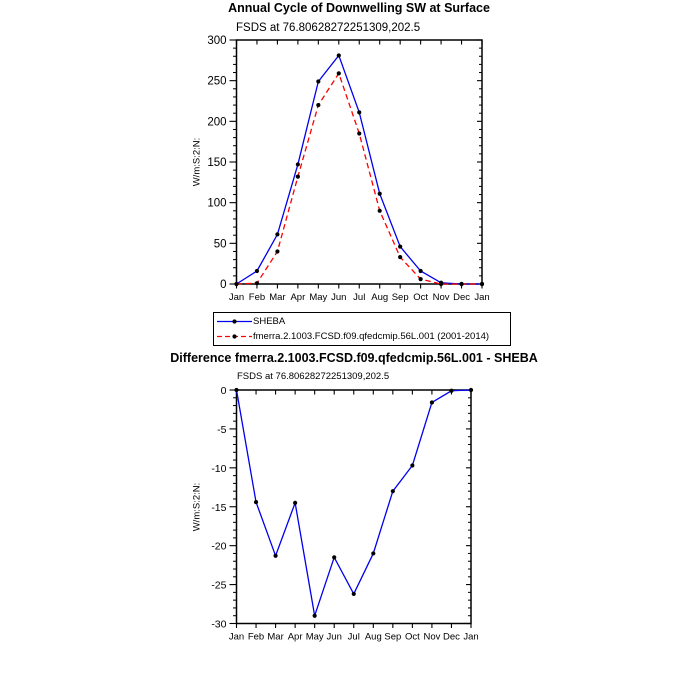  Describe the element at coordinates (220, 244) in the screenshot. I see `svg-text: 50` at that location.